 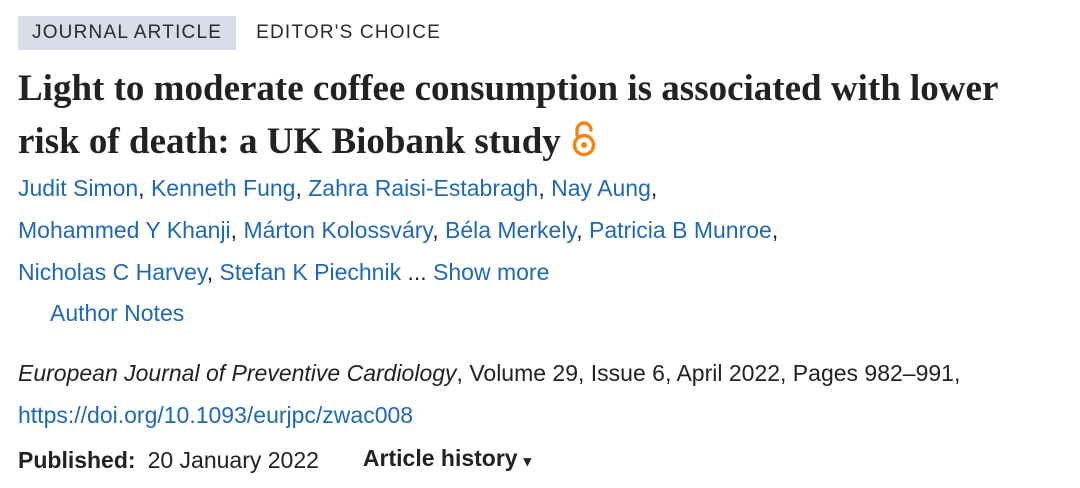 I want to click on article-history-toggle: Article history ▾, so click(x=447, y=460).